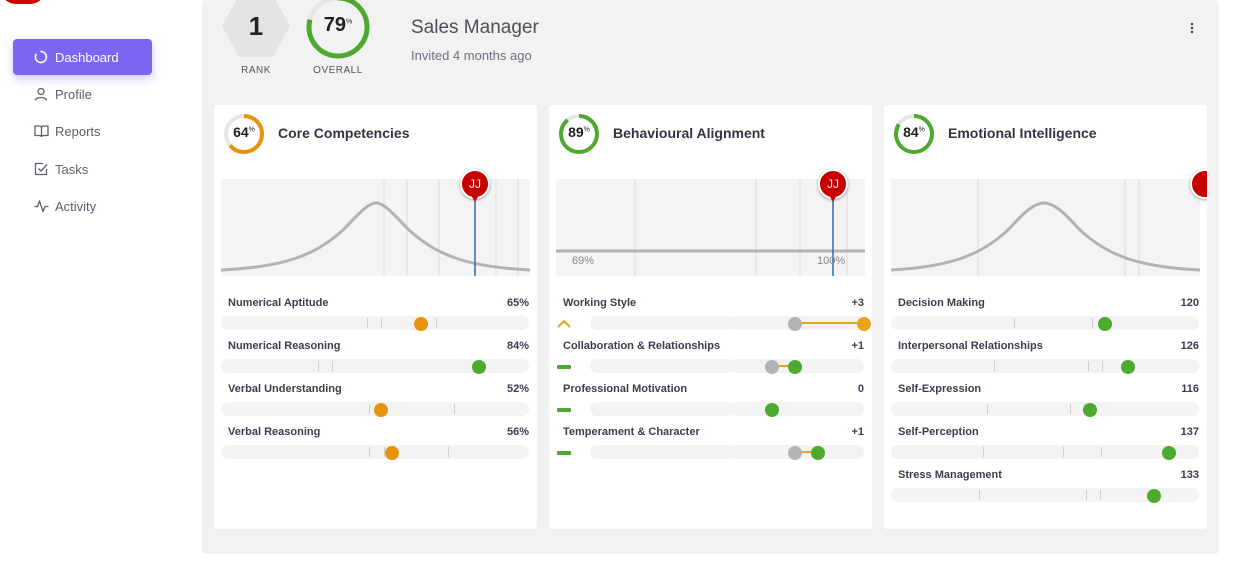 The image size is (1246, 561). I want to click on sidebar-item-reports: Reports, so click(82, 131).